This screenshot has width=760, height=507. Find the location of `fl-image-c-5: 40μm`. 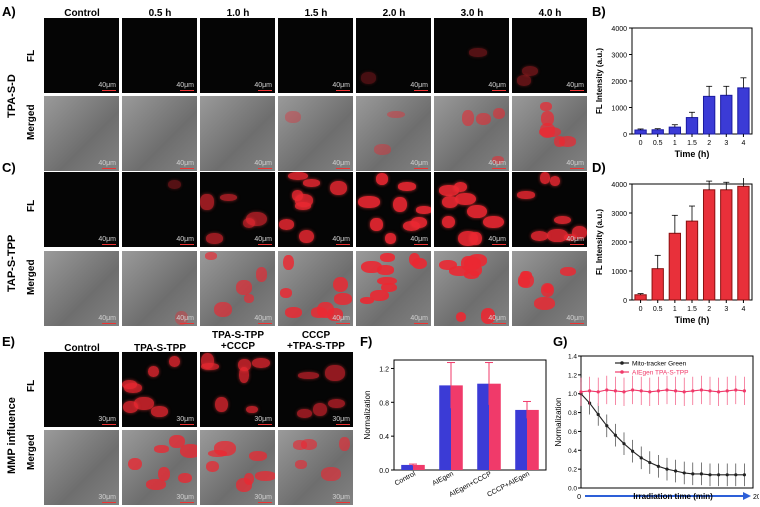

fl-image-c-5: 40μm is located at coordinates (471, 209).